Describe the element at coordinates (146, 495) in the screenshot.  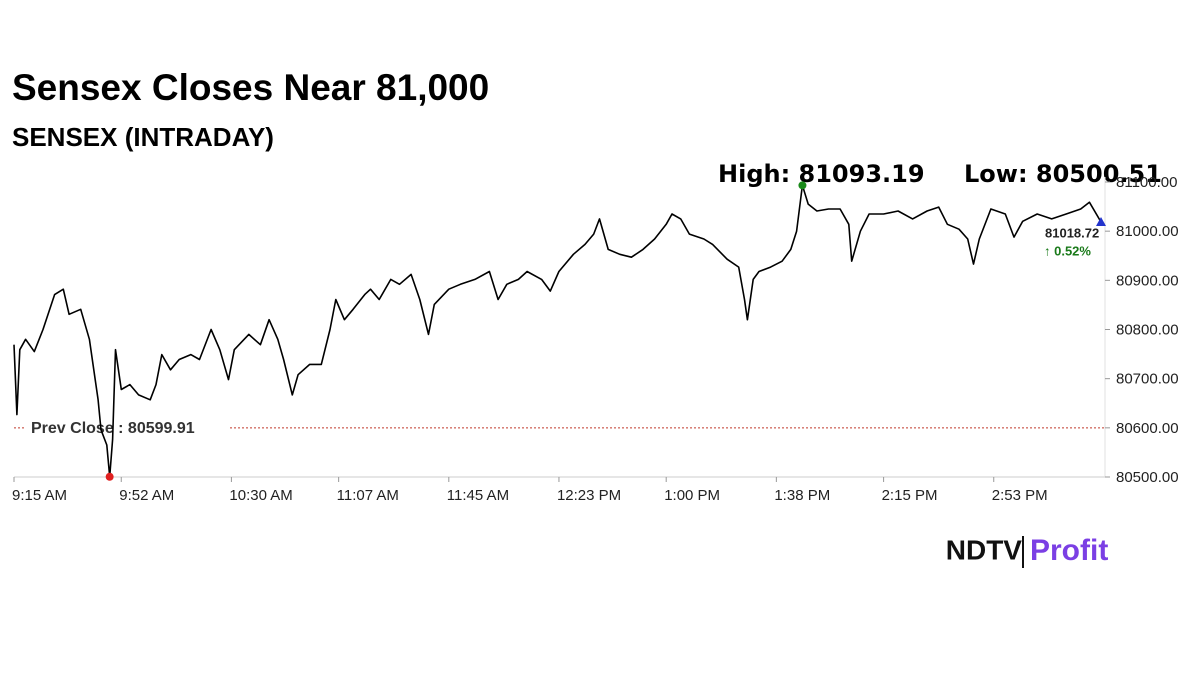
I see `x-tick-label: 9:52 AM` at that location.